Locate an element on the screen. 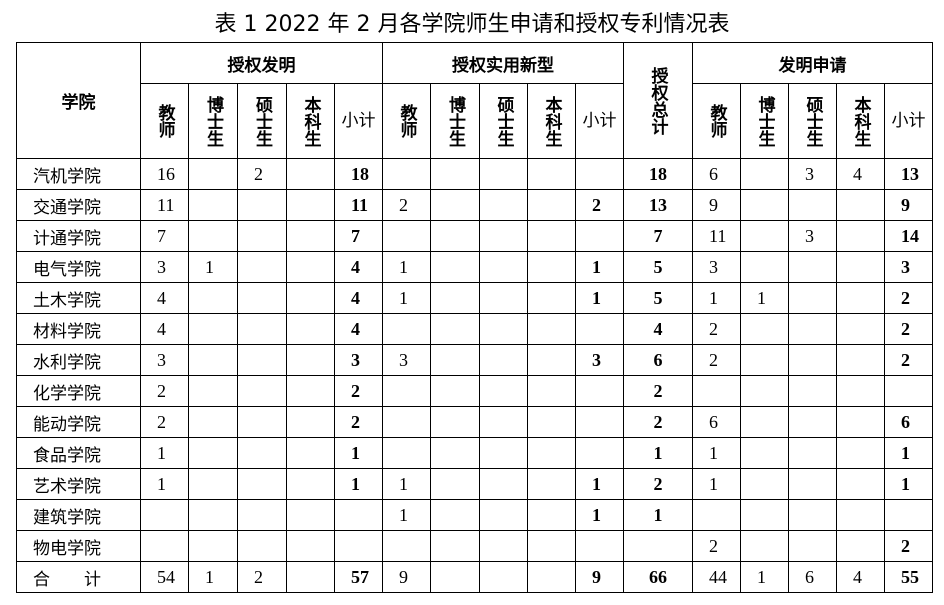 Image resolution: width=944 pixels, height=605 pixels. table-row: 土木学院 4 4 1 1 5 1 1 2 is located at coordinates (475, 298).